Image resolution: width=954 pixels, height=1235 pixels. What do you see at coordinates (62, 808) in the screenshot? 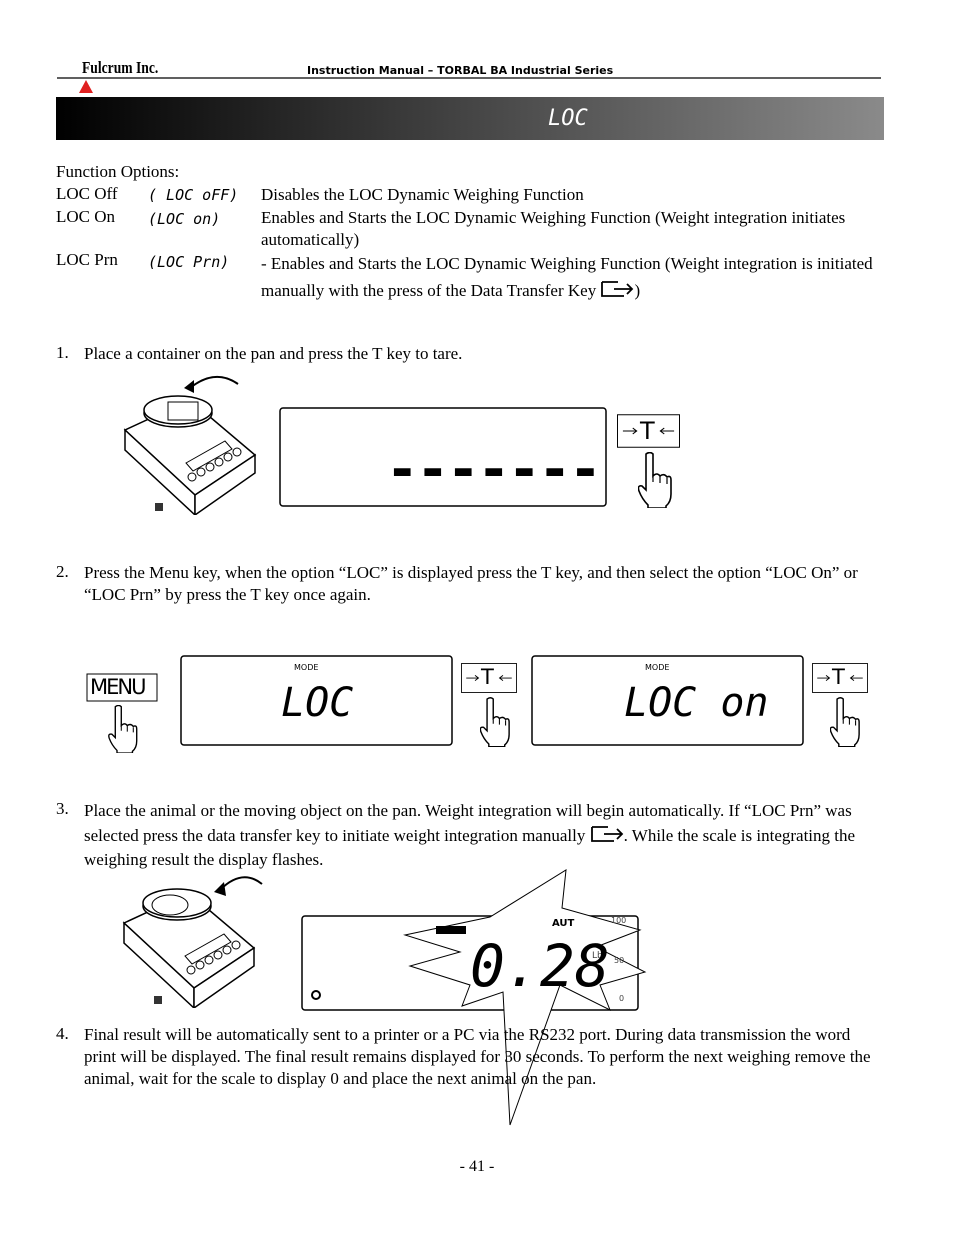
I see `step-number: 3.` at bounding box center [62, 808].